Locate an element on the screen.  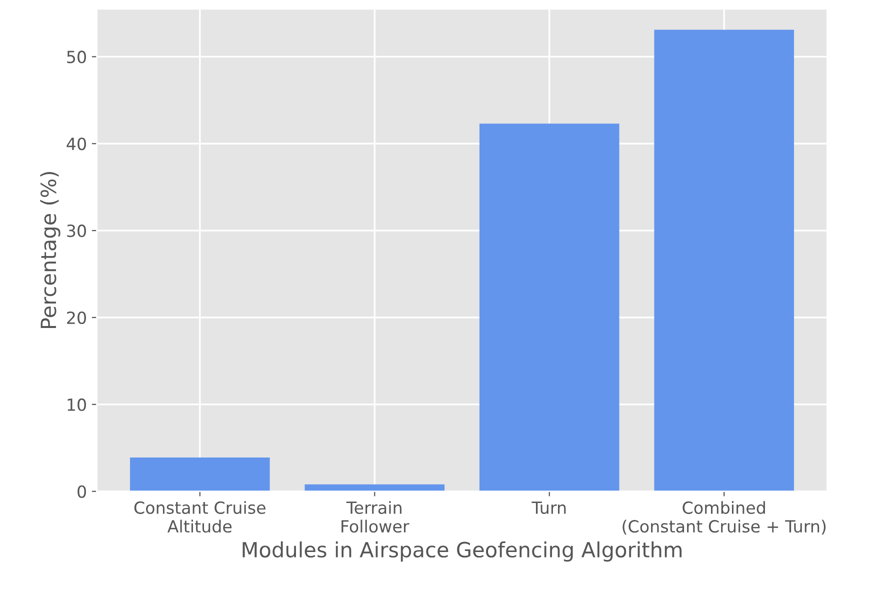
y-tick-label: 50 is located at coordinates (76, 57).